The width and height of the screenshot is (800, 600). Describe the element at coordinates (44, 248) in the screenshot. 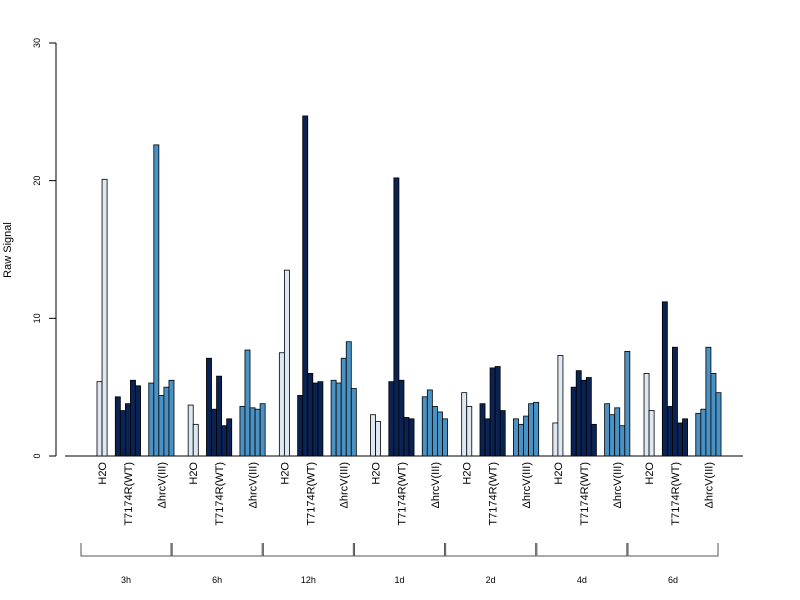

I see `y-axis: 0 10 20 30` at that location.